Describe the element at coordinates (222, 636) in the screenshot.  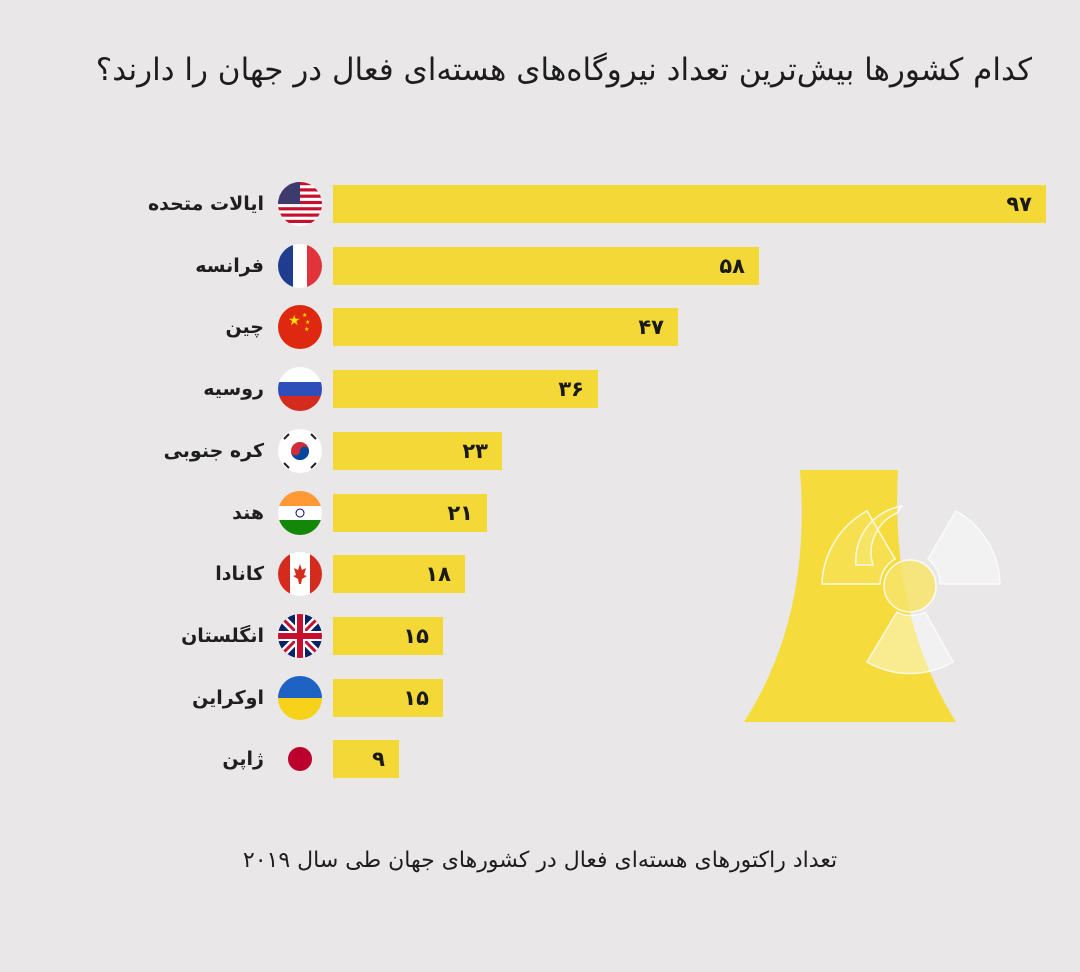
I see `category-label: انگلستان` at that location.